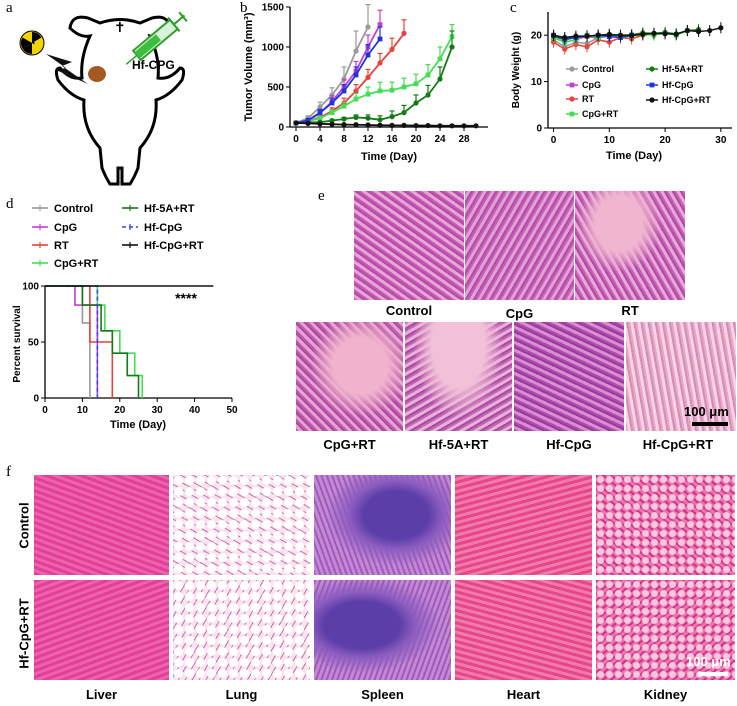  Describe the element at coordinates (244, 8) in the screenshot. I see `panel-label-b: b` at that location.